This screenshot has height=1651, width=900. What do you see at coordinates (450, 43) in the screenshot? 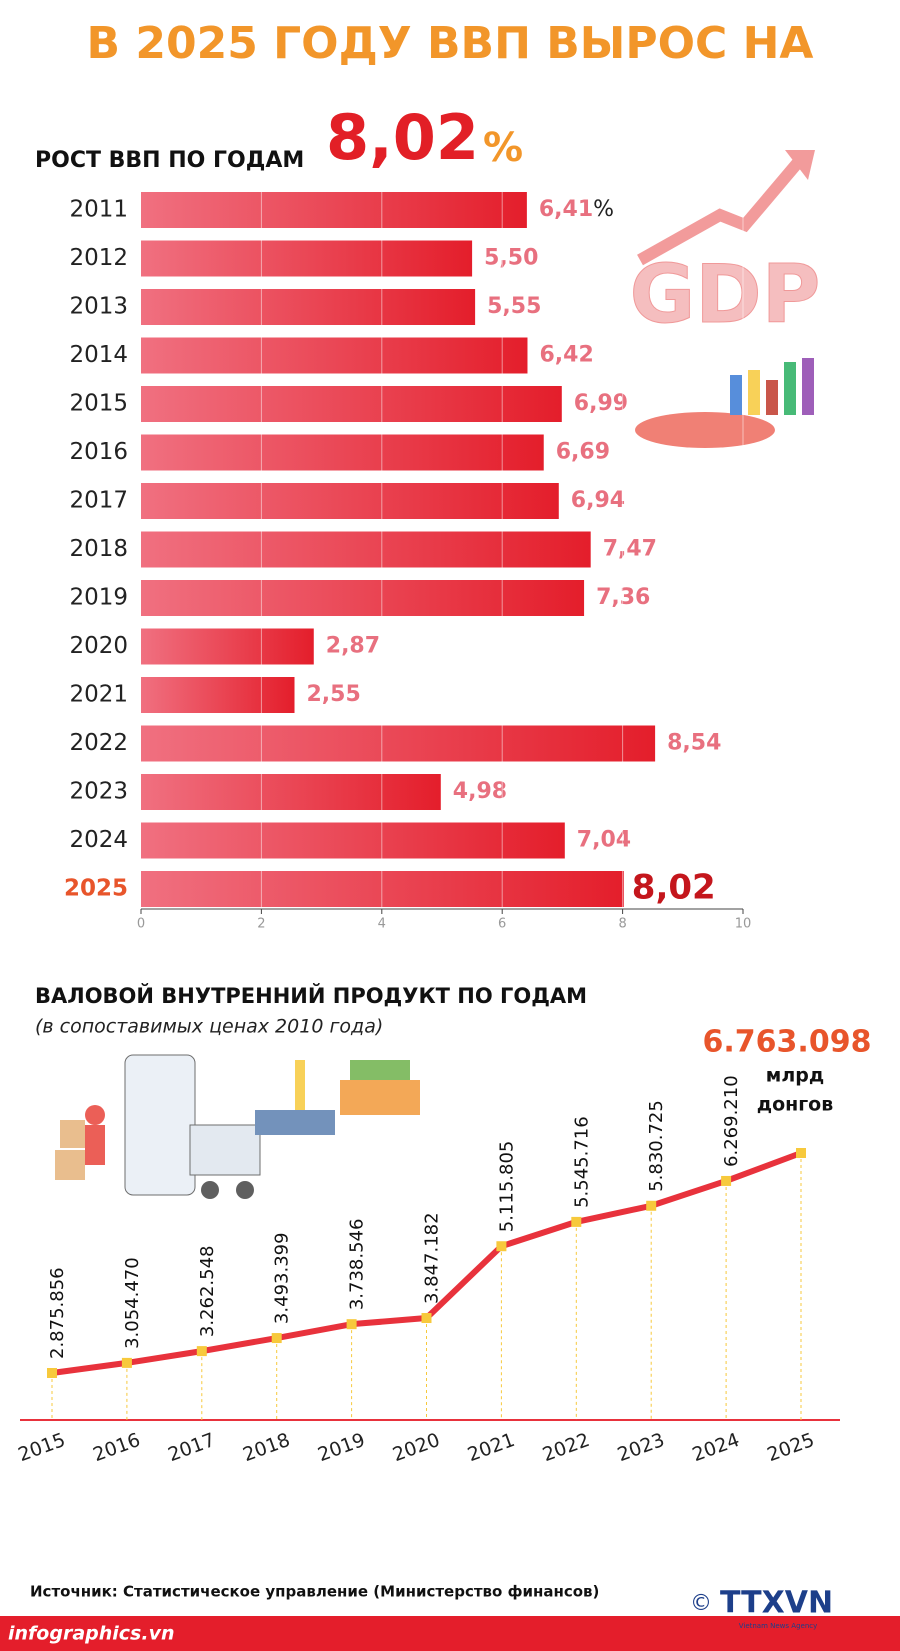
I see `page-title: В 2025 ГОДУ ВВП ВЫРОС НА` at bounding box center [450, 43].